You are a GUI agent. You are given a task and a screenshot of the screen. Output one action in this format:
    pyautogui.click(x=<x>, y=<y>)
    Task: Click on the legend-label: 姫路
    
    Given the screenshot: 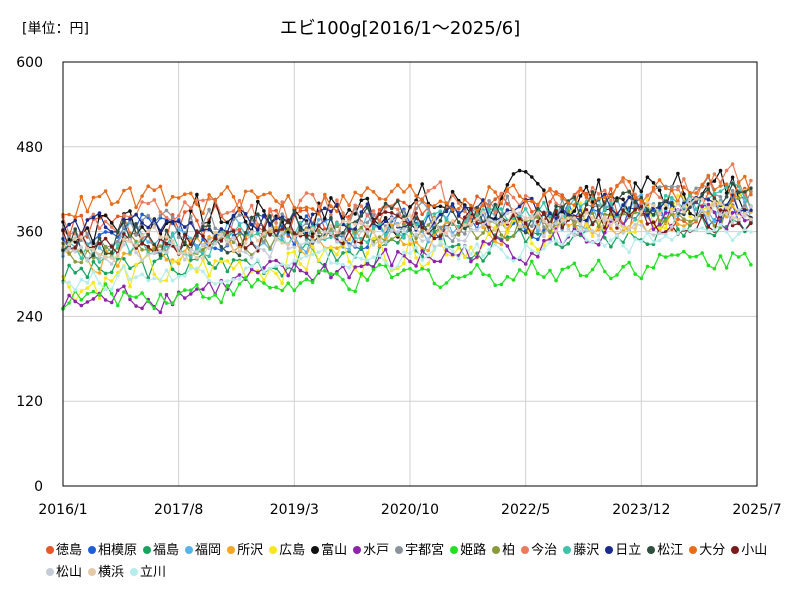 What is the action you would take?
    pyautogui.click(x=473, y=550)
    